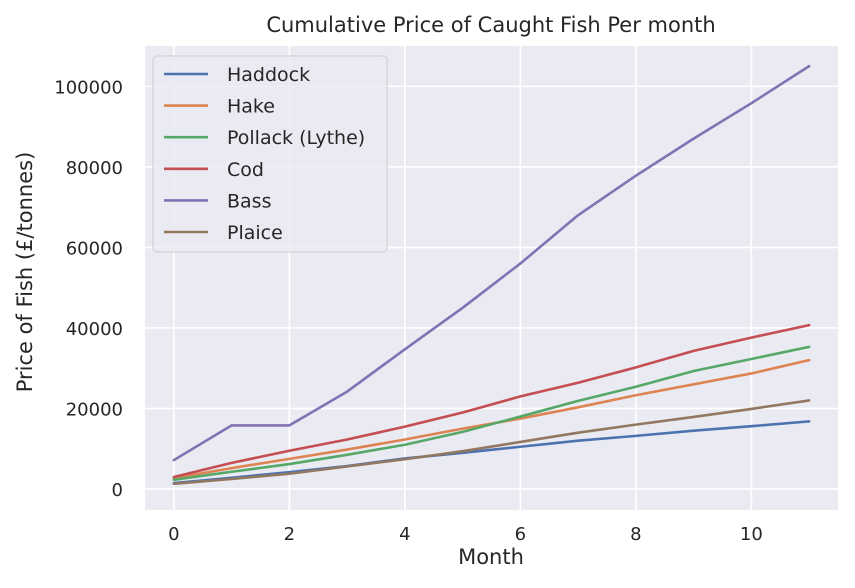 Image resolution: width=855 pixels, height=588 pixels. Describe the element at coordinates (249, 201) in the screenshot. I see `legend-label-bass: Bass` at that location.